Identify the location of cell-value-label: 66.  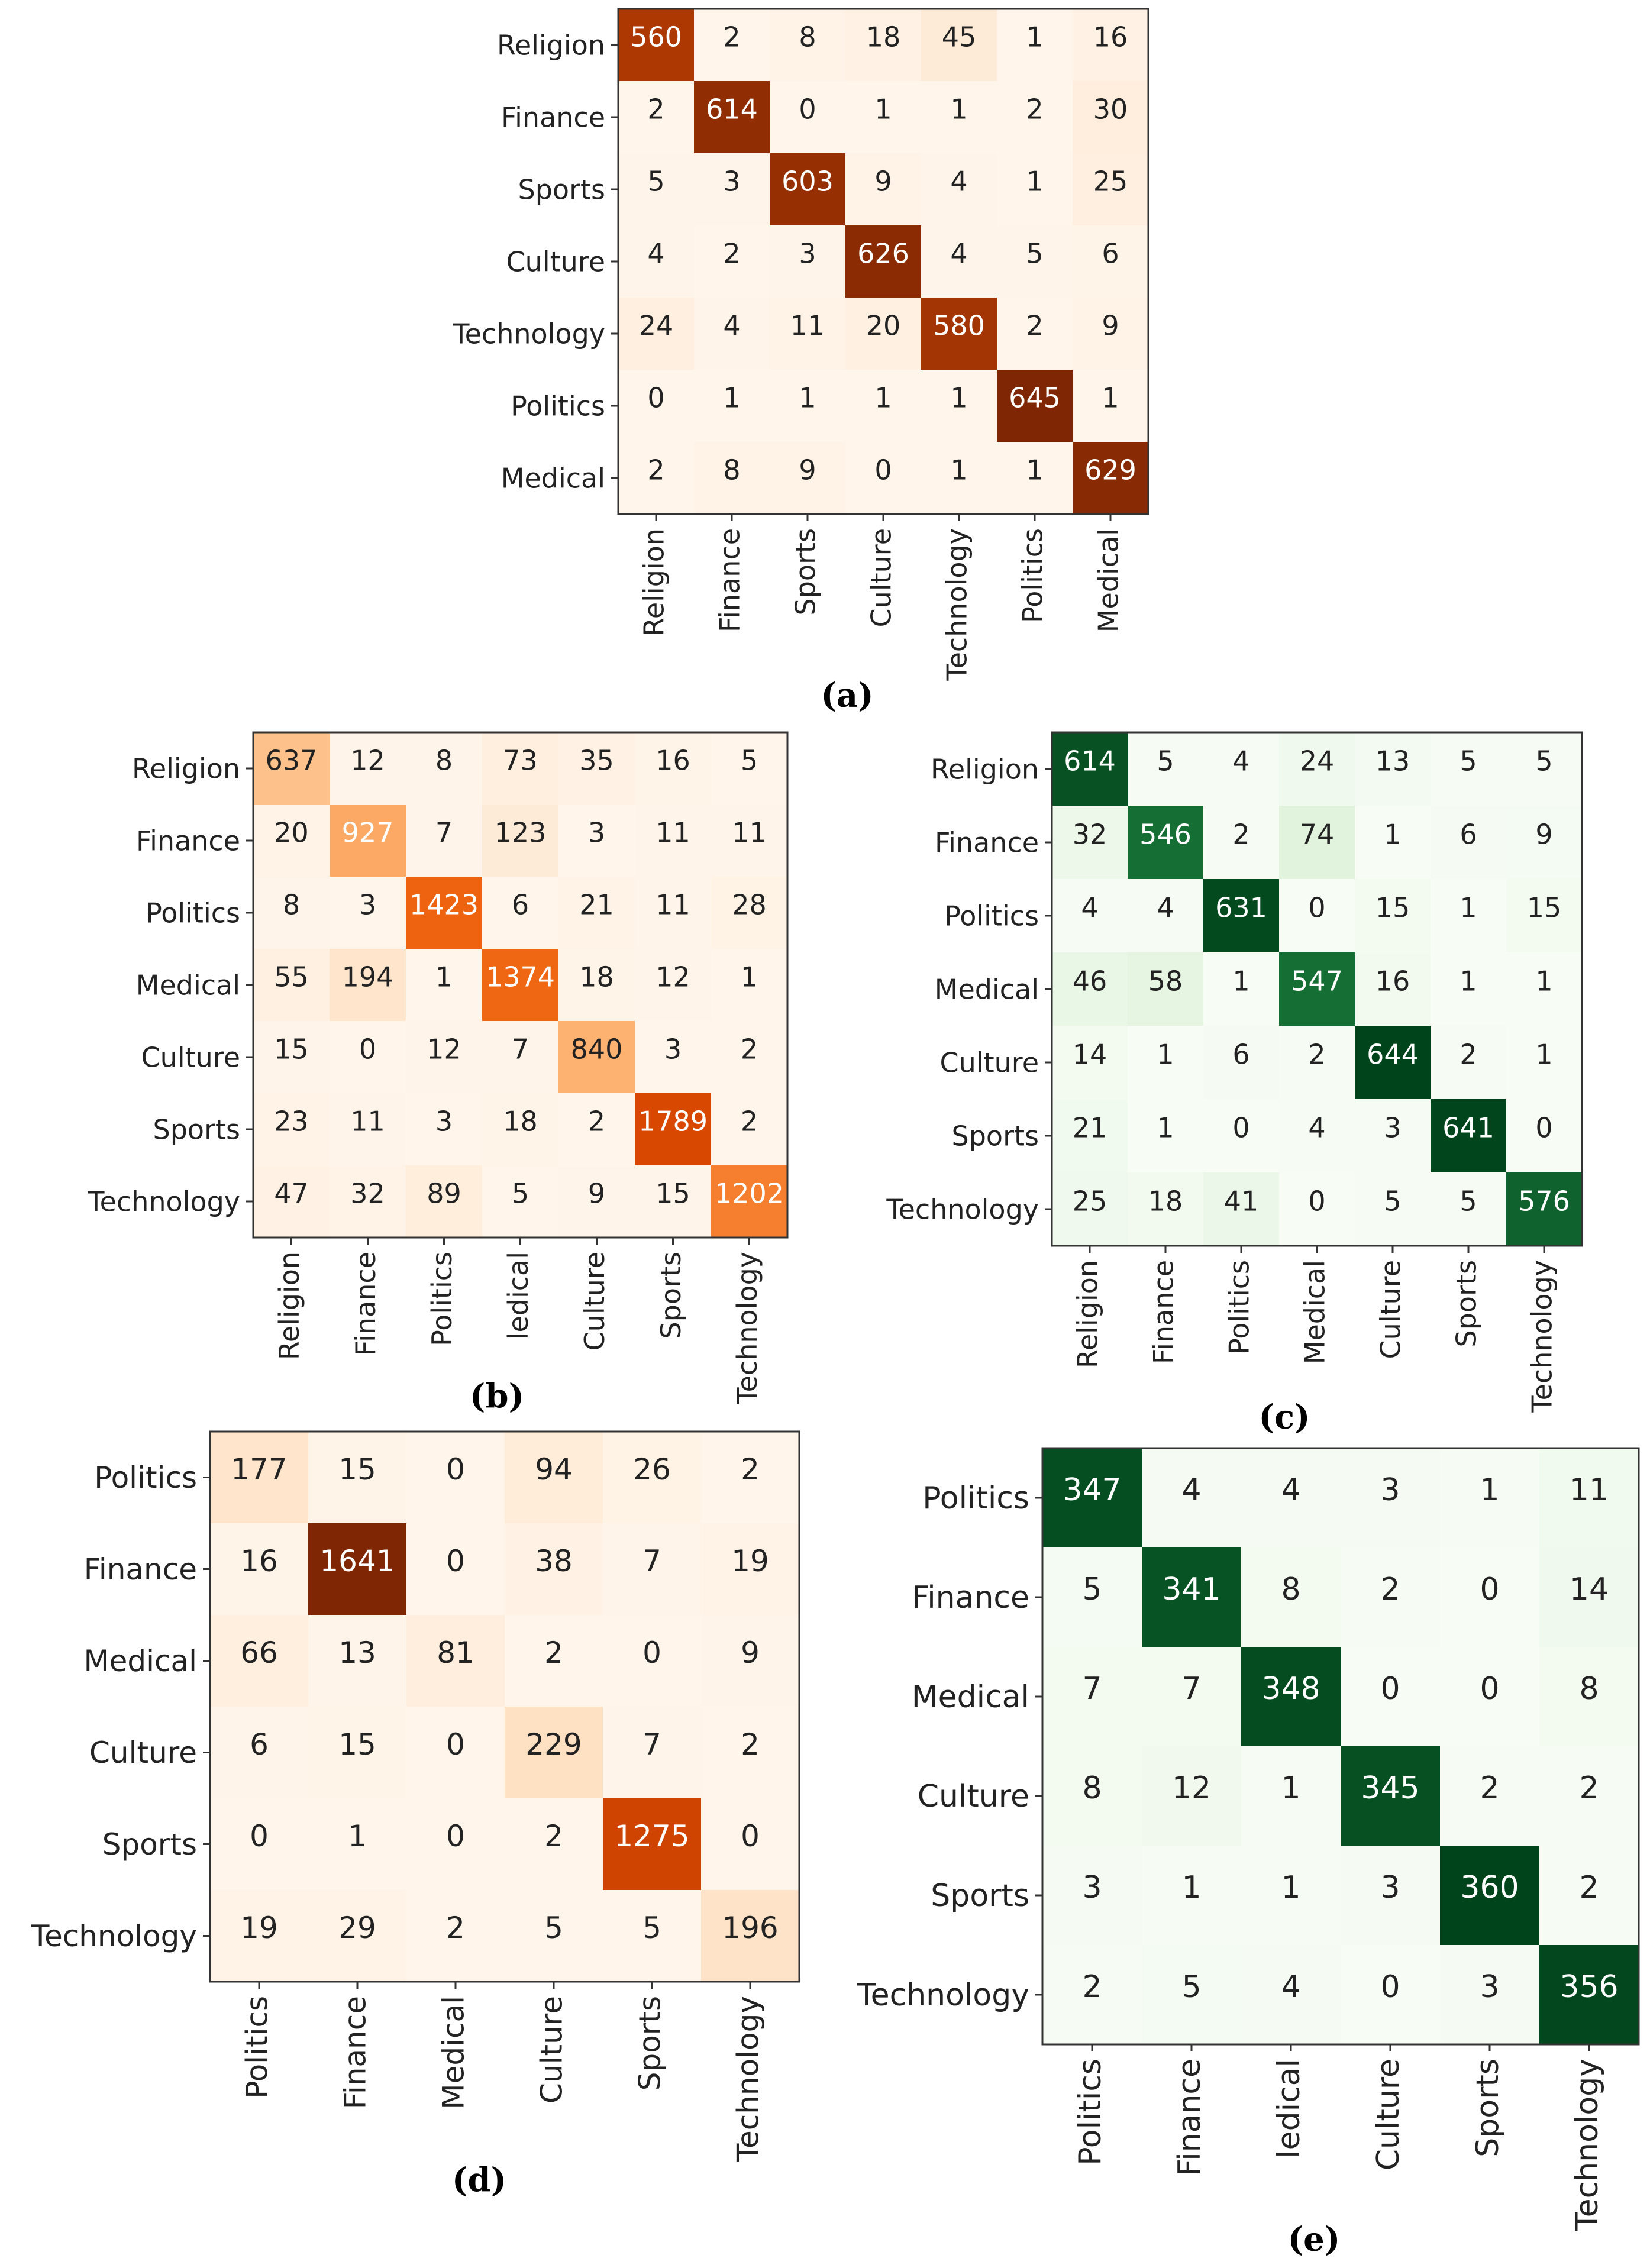
(259, 1653).